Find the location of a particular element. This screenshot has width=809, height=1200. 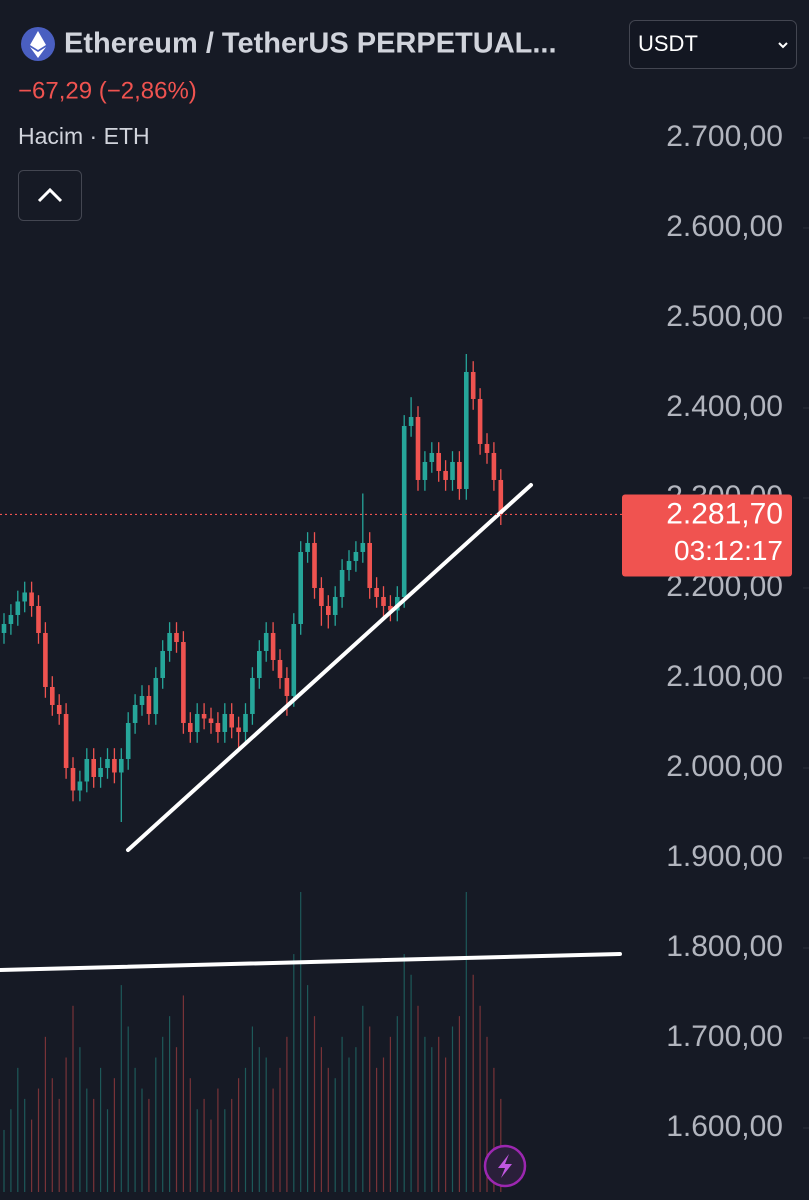

y-tick-label: 2.400,00 is located at coordinates (724, 406).